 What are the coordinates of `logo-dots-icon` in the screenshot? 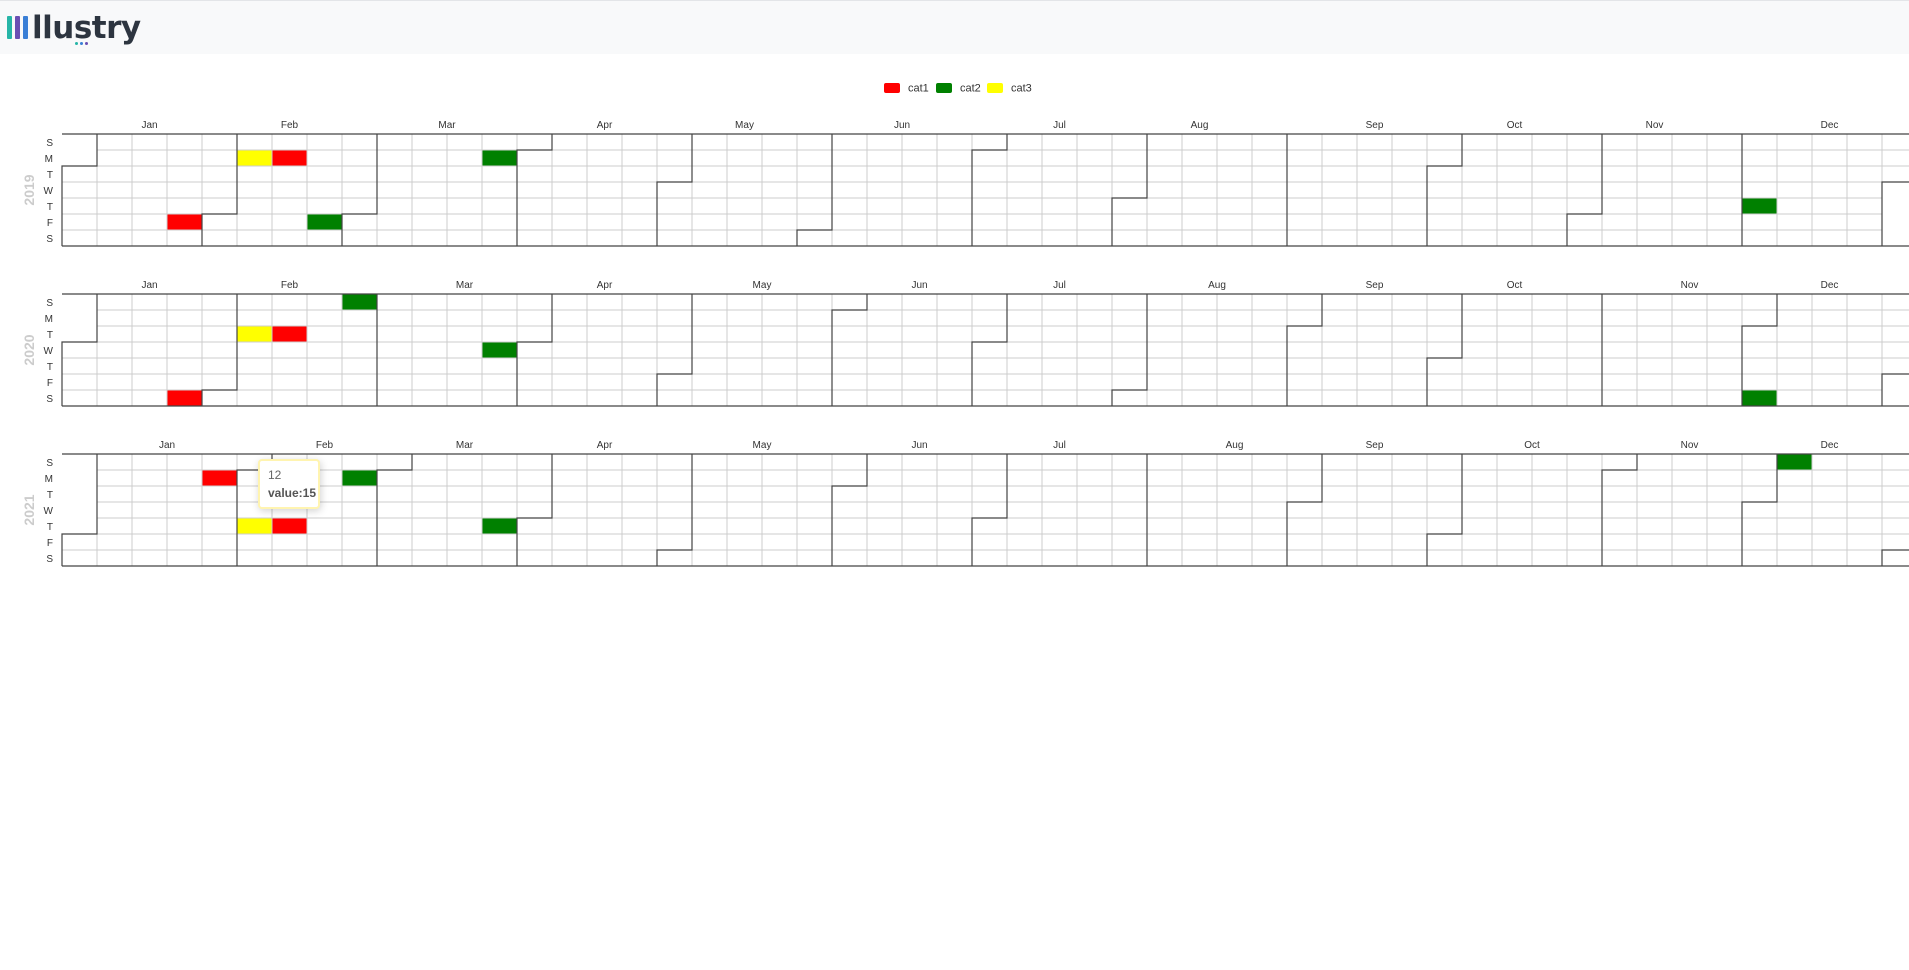 It's located at (85, 44).